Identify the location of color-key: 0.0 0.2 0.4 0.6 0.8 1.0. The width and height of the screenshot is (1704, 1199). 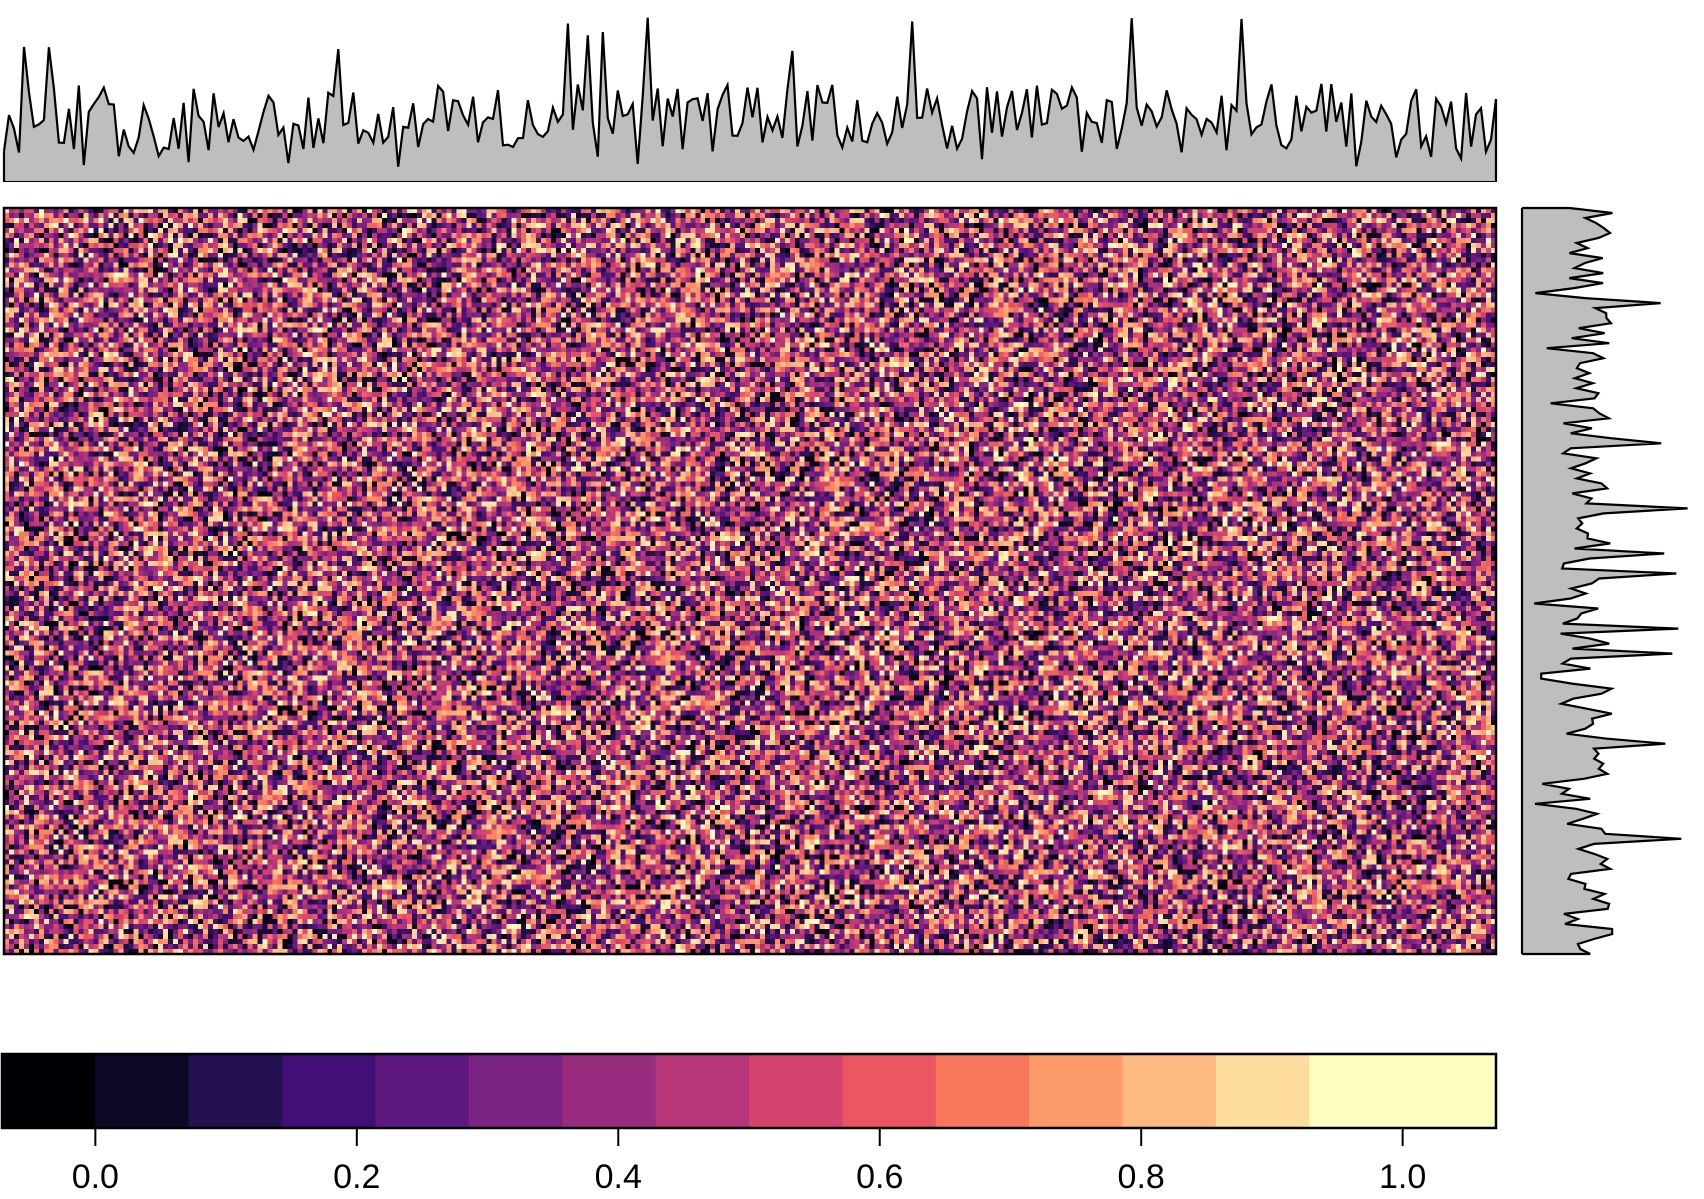
(749, 1124).